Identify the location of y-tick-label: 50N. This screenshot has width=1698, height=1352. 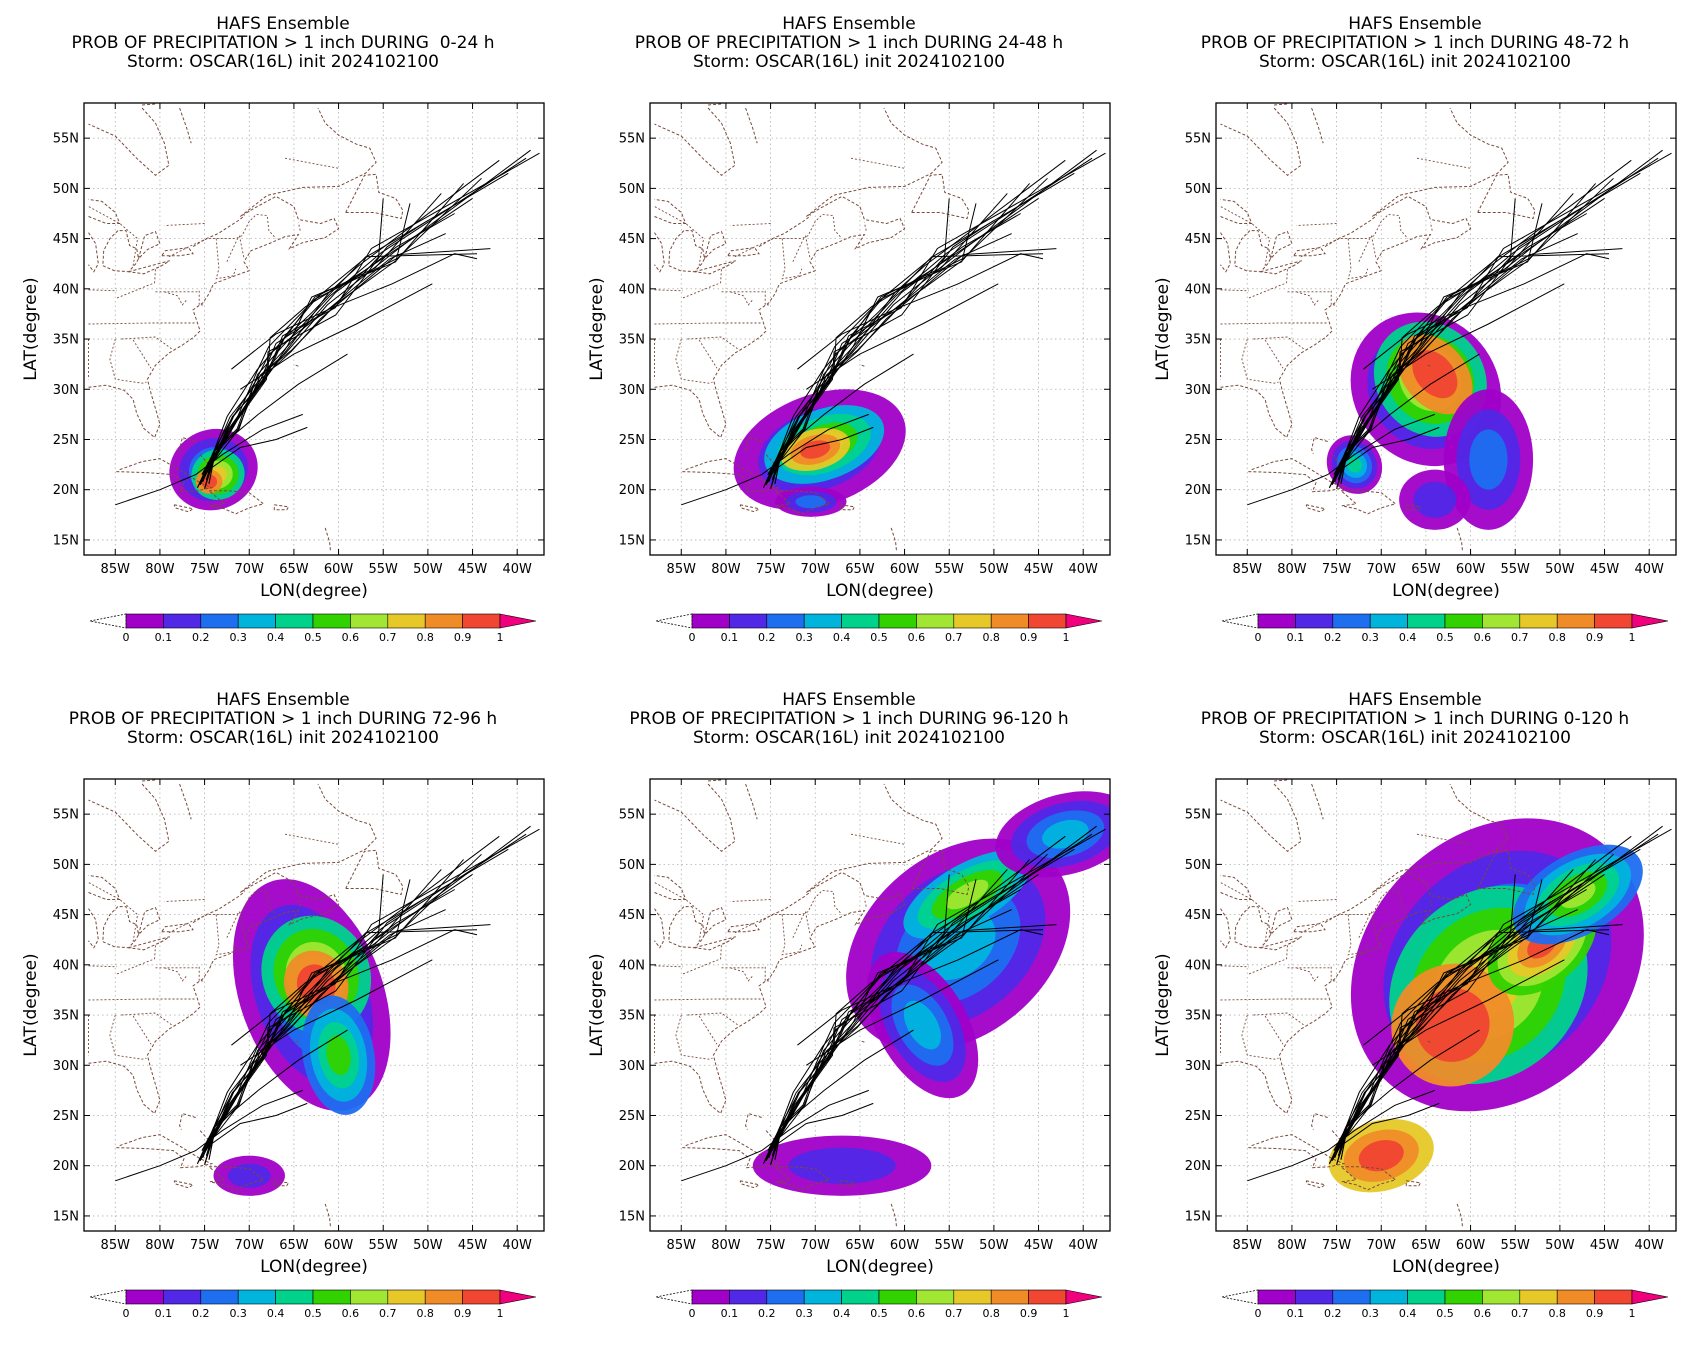
(632, 865).